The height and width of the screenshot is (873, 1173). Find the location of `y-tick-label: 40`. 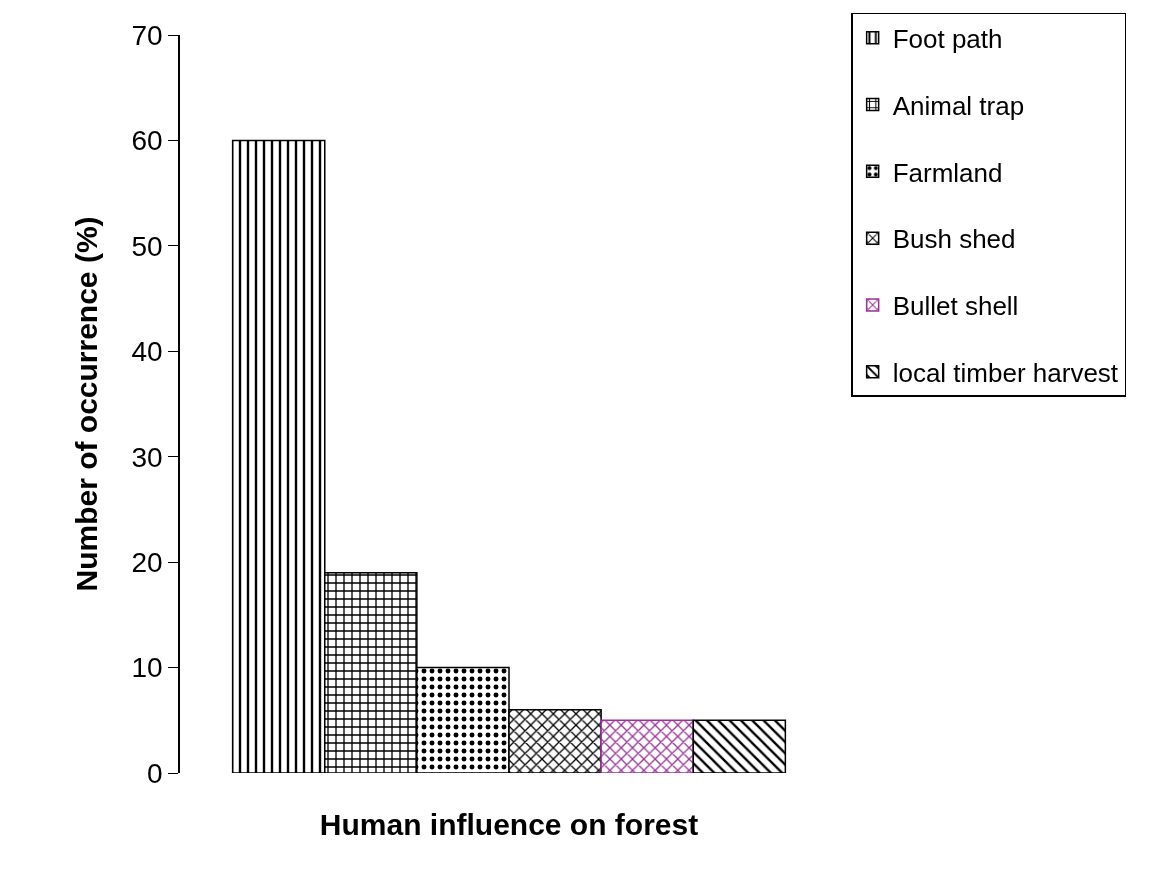

y-tick-label: 40 is located at coordinates (147, 352).